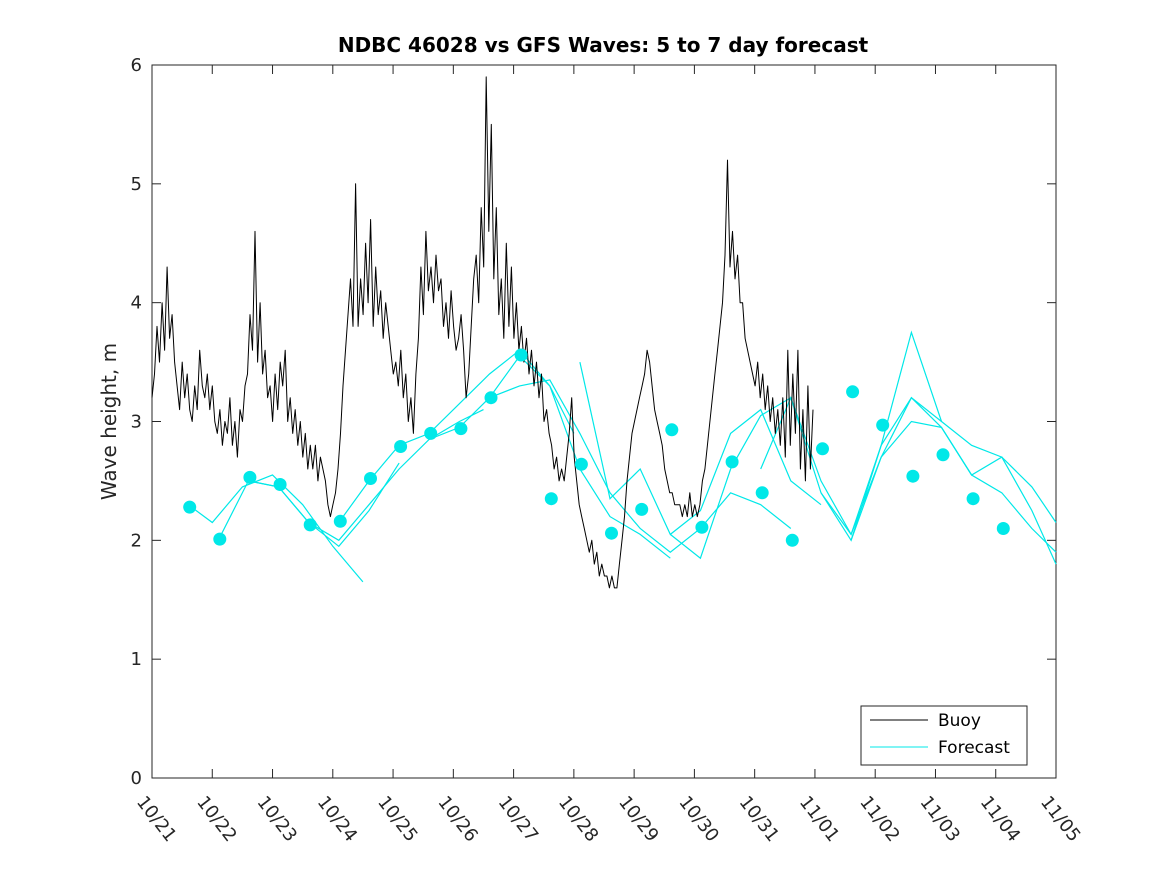 This screenshot has width=1167, height=875. I want to click on legend-forecast-label: Forecast, so click(974, 748).